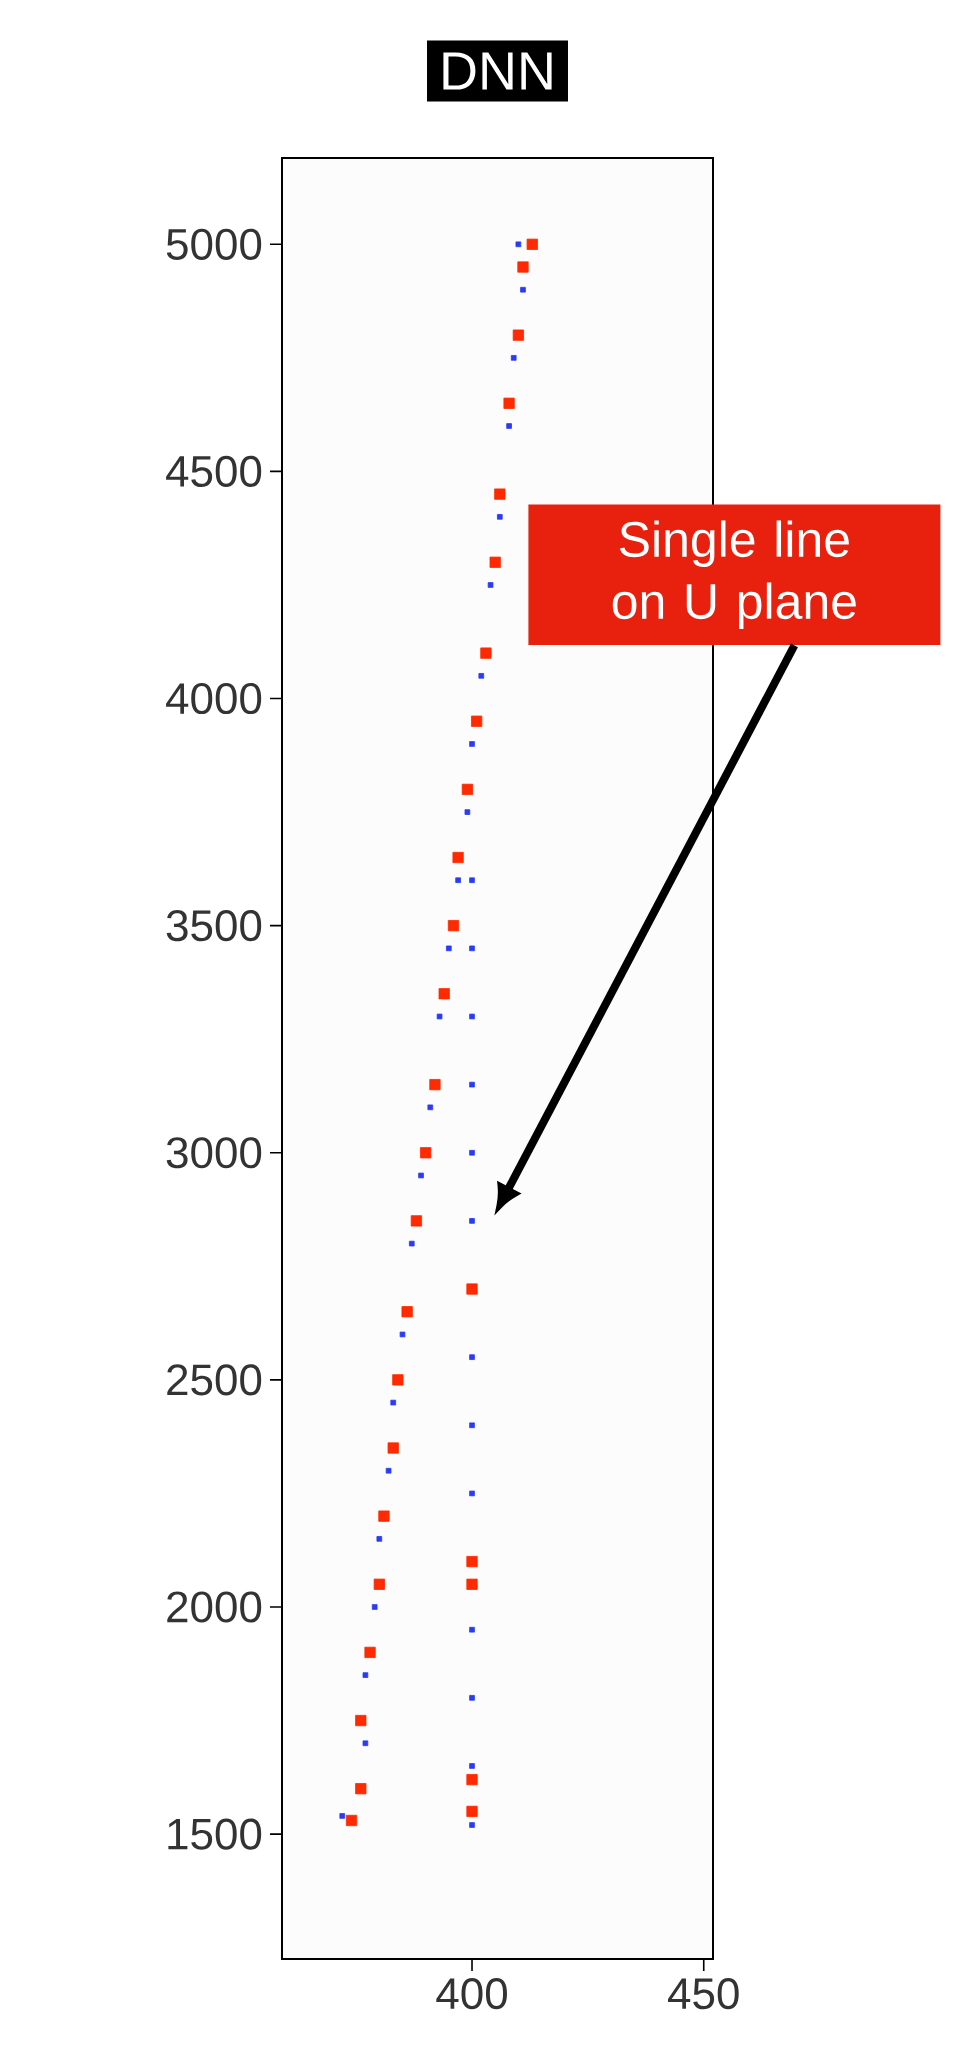  What do you see at coordinates (497, 71) in the screenshot?
I see `chart-title: DNN` at bounding box center [497, 71].